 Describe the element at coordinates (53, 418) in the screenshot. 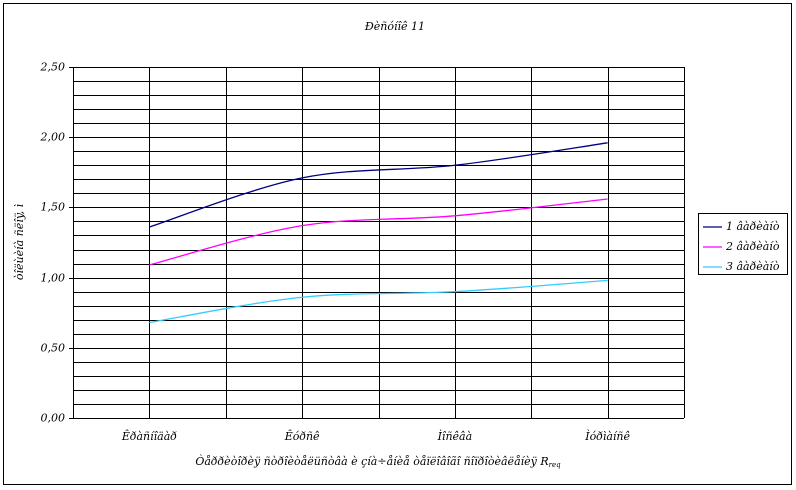

I see `y-tick-label: 0,00` at that location.